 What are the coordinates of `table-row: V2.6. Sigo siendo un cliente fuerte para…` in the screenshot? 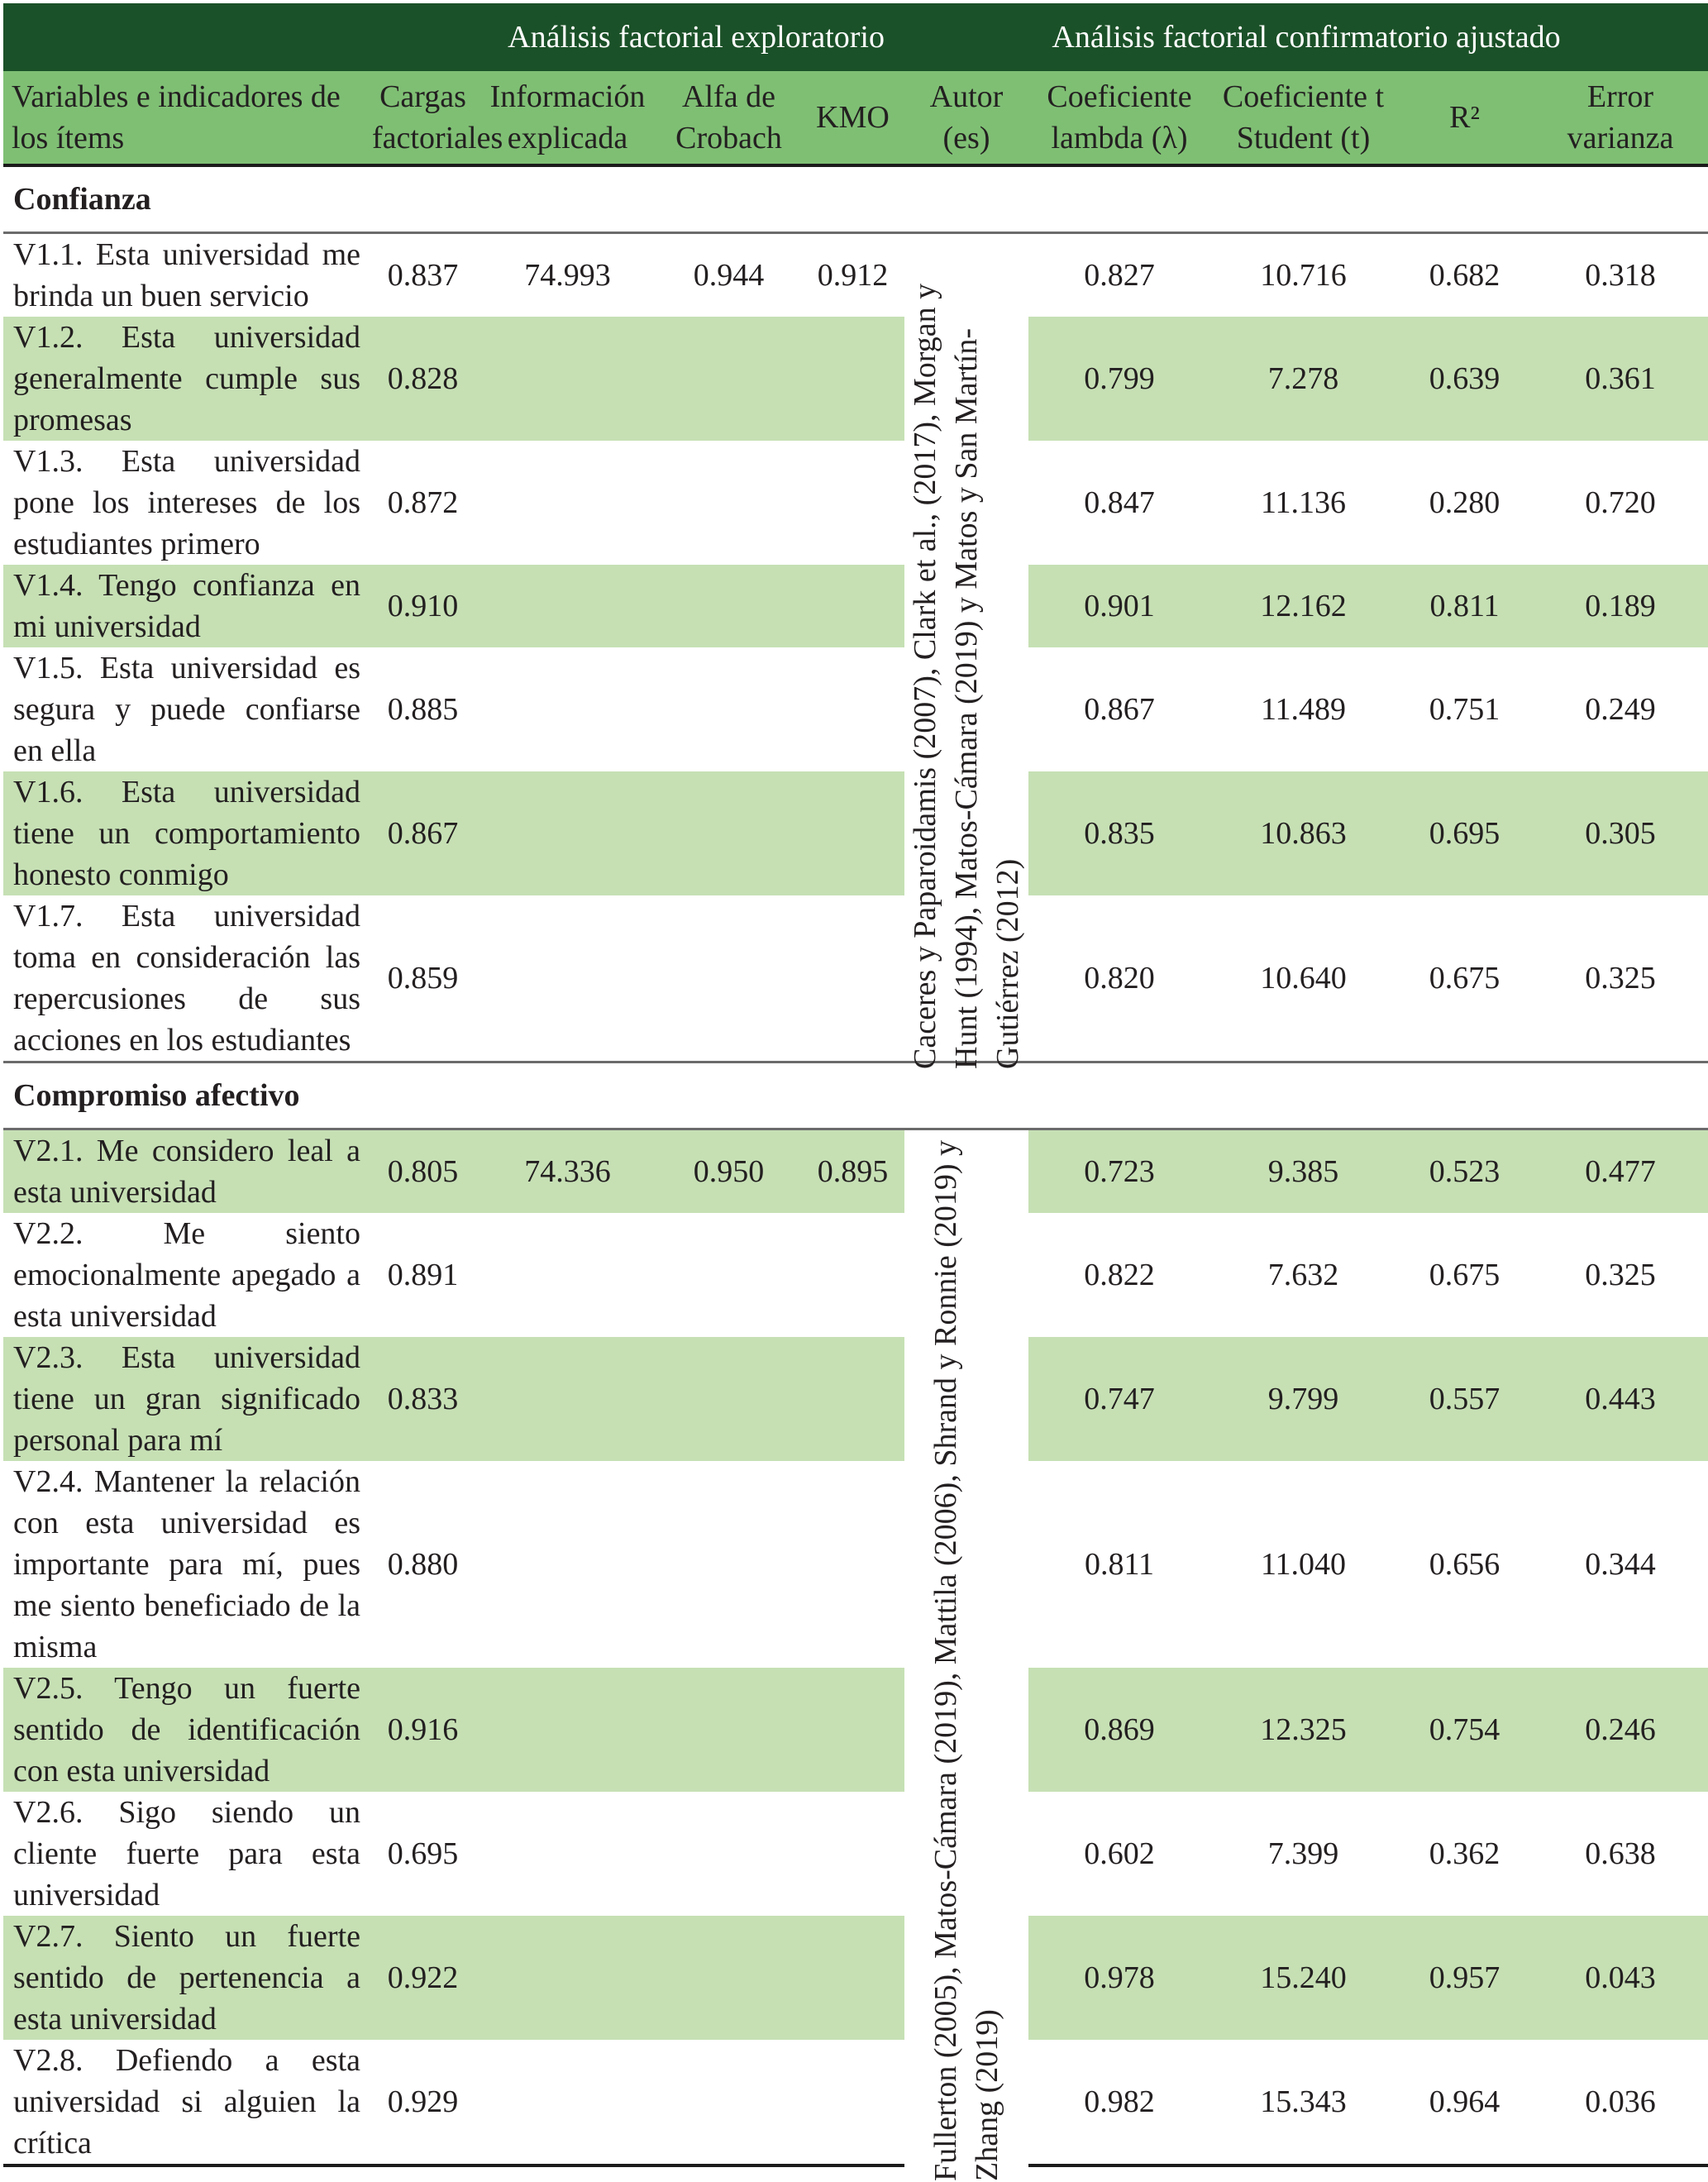 It's located at (855, 1854).